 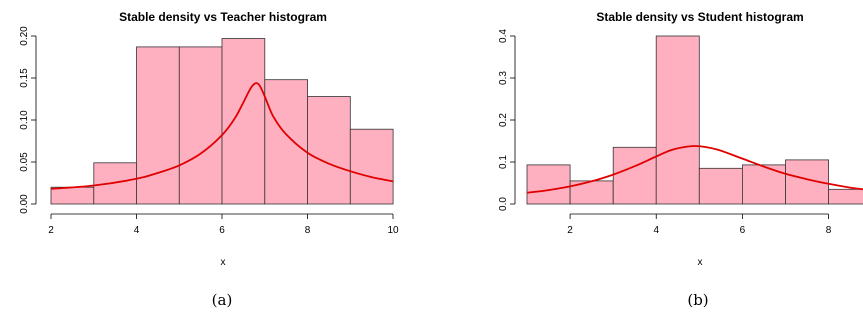 I want to click on x-tick-label: 10, so click(x=393, y=230).